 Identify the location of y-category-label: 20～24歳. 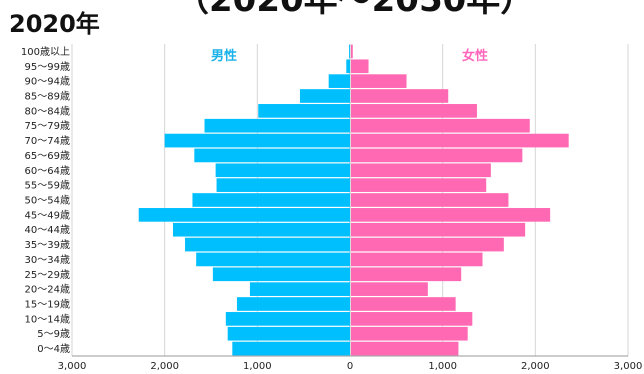
(47, 290).